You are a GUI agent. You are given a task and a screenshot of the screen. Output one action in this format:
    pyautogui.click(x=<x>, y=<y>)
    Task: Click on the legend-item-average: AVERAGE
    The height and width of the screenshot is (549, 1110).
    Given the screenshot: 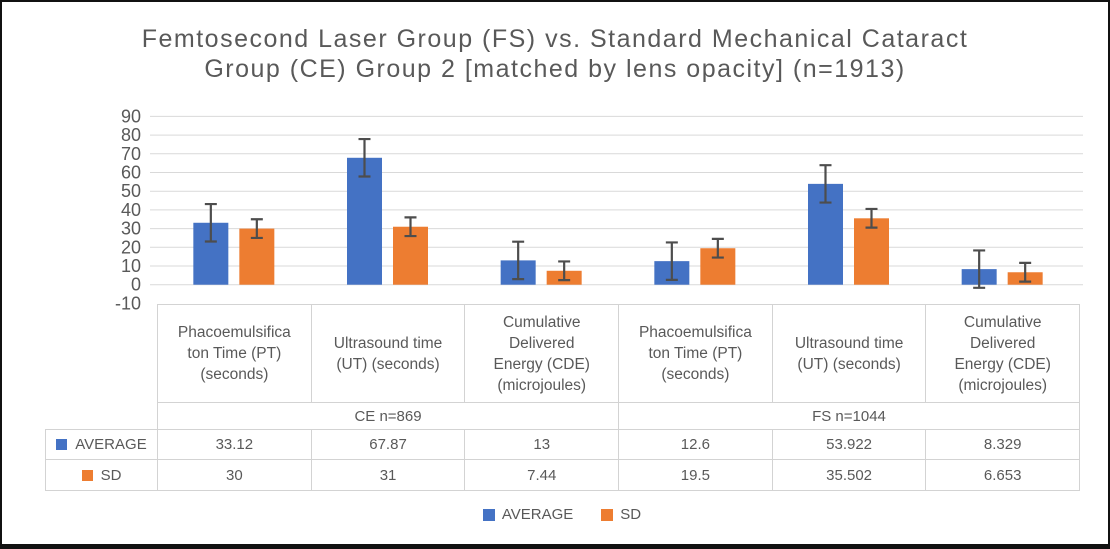 What is the action you would take?
    pyautogui.click(x=528, y=514)
    